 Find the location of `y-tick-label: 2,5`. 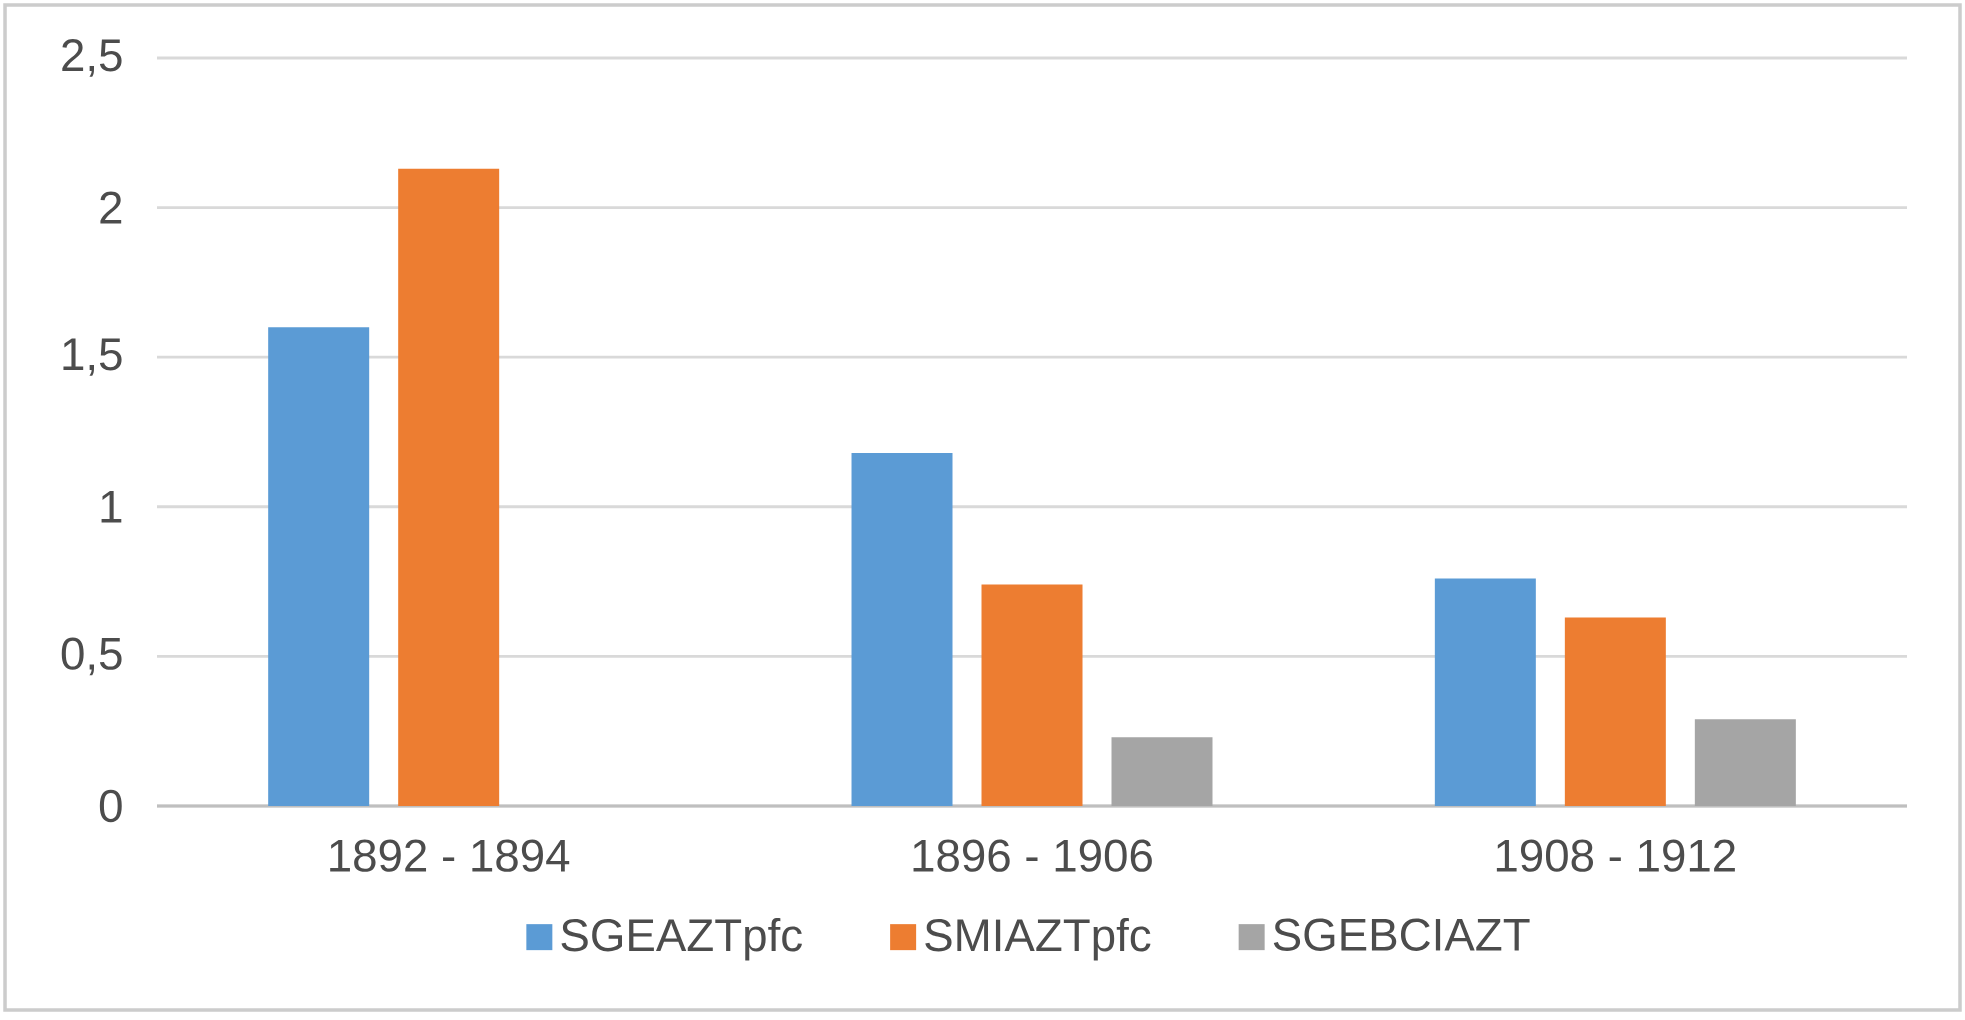

y-tick-label: 2,5 is located at coordinates (92, 58).